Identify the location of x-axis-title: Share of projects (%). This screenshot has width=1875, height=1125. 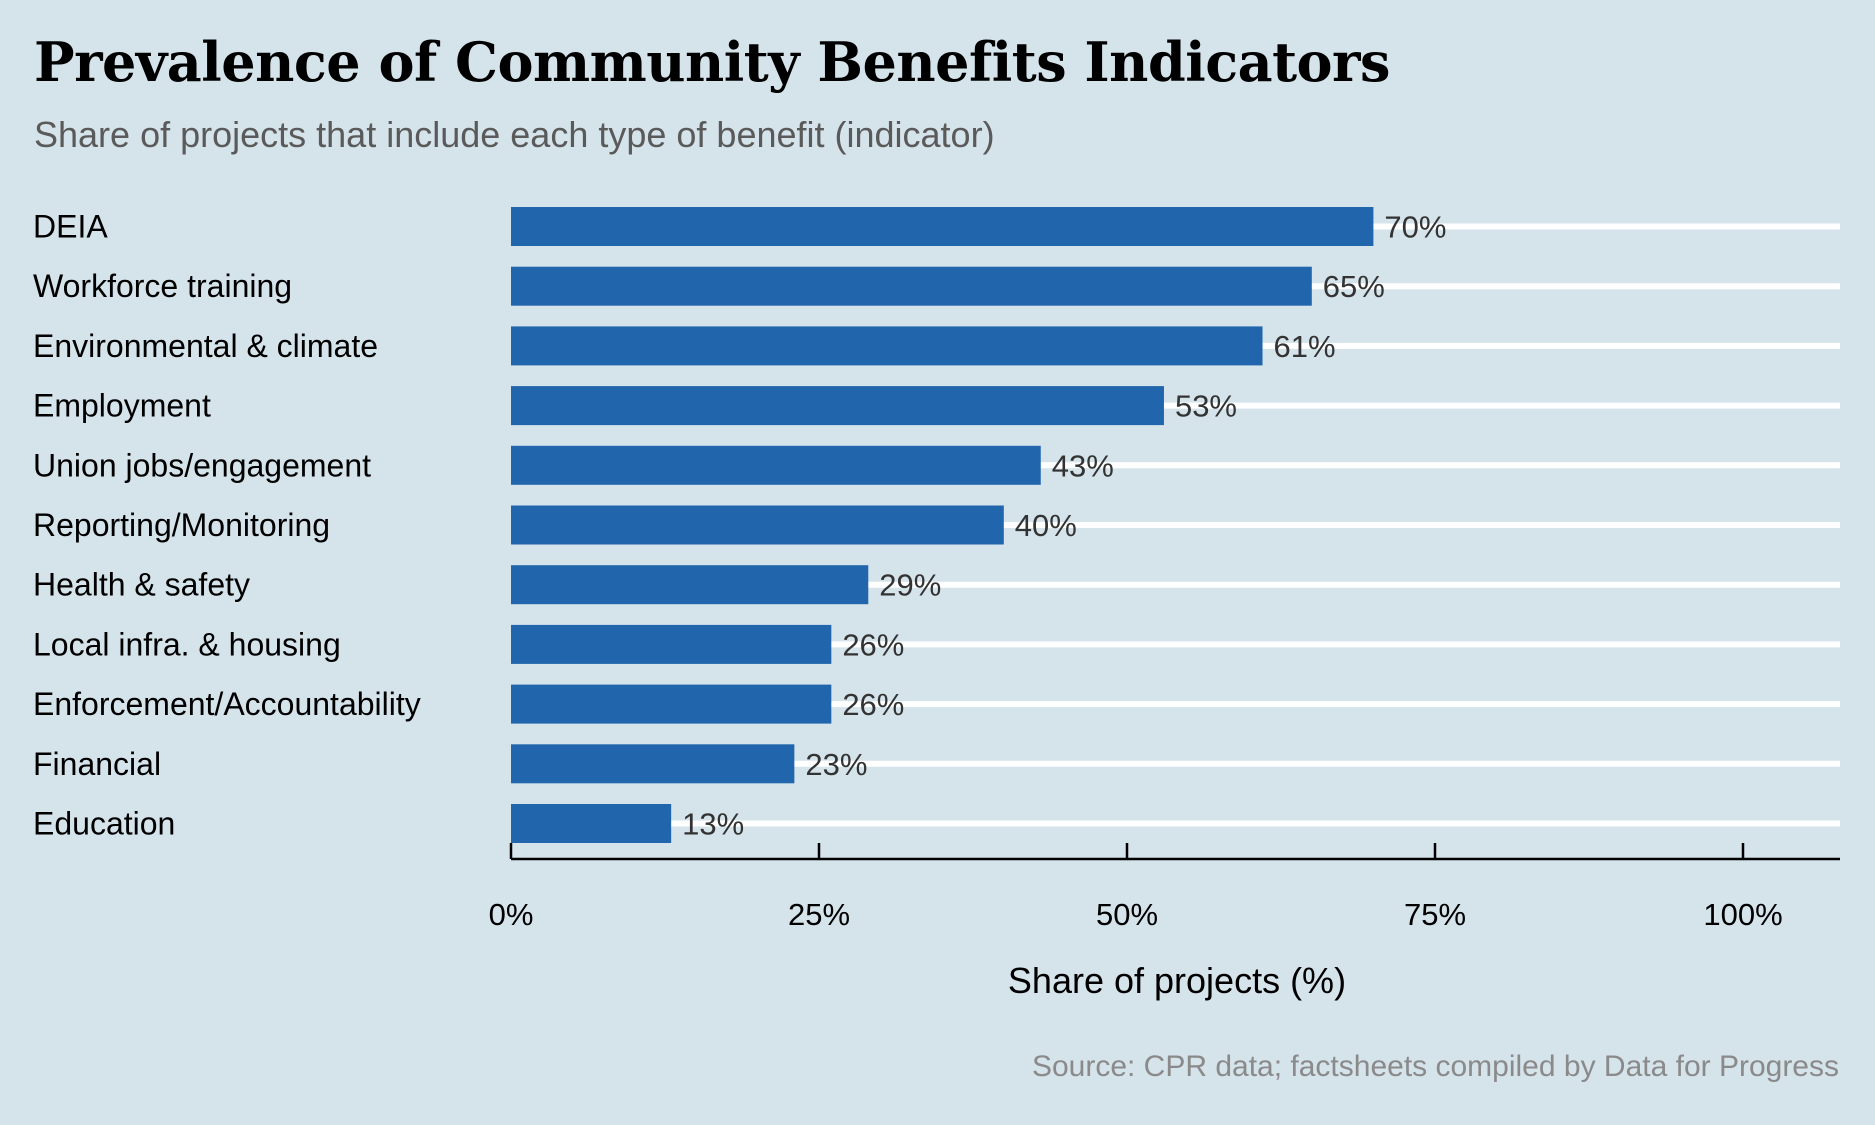
(1177, 980).